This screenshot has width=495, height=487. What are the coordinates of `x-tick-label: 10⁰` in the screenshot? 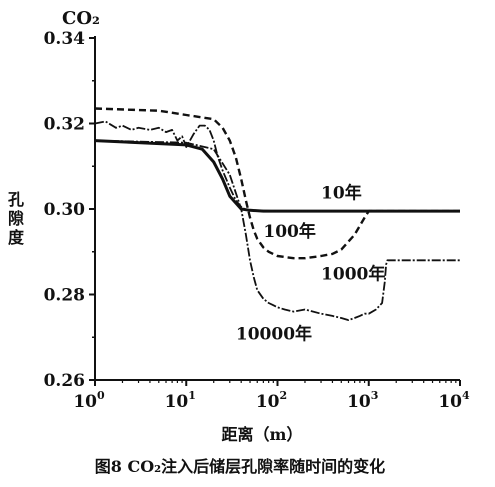 It's located at (89, 400).